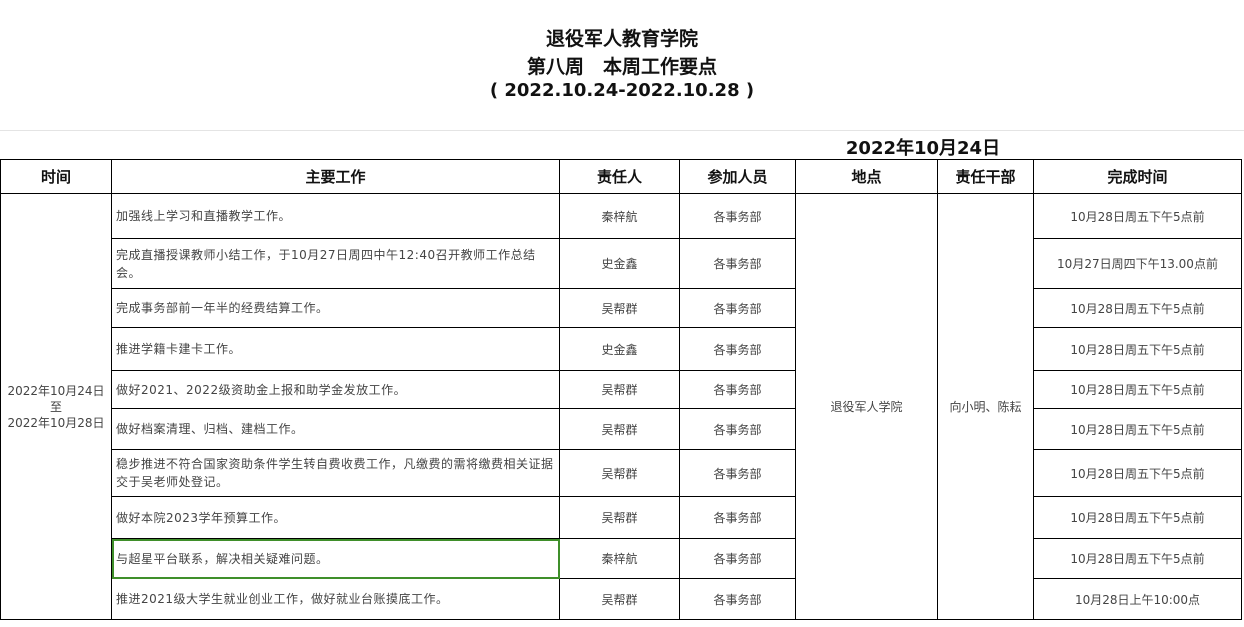 Image resolution: width=1244 pixels, height=627 pixels. I want to click on title-line1: 退役军人教育学院, so click(621, 39).